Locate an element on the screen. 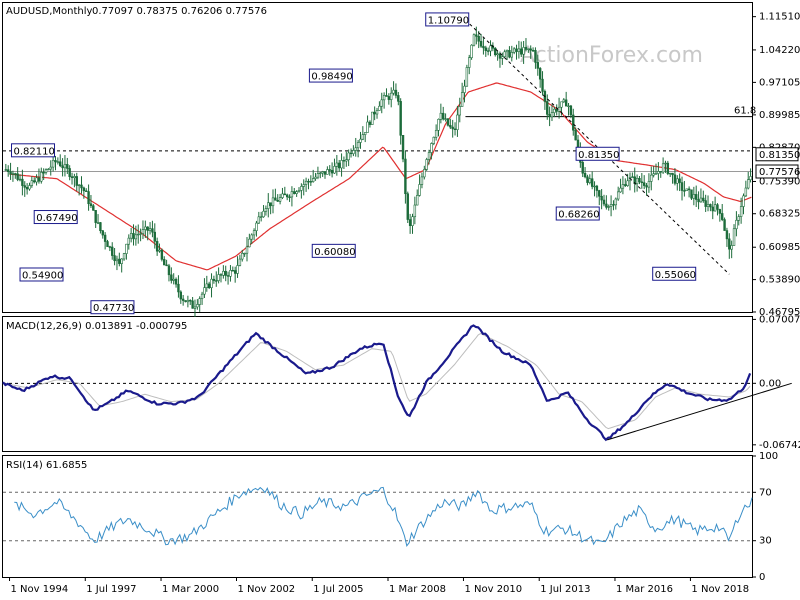  rsi-title: RSI(14) 61.6855 is located at coordinates (46, 465).